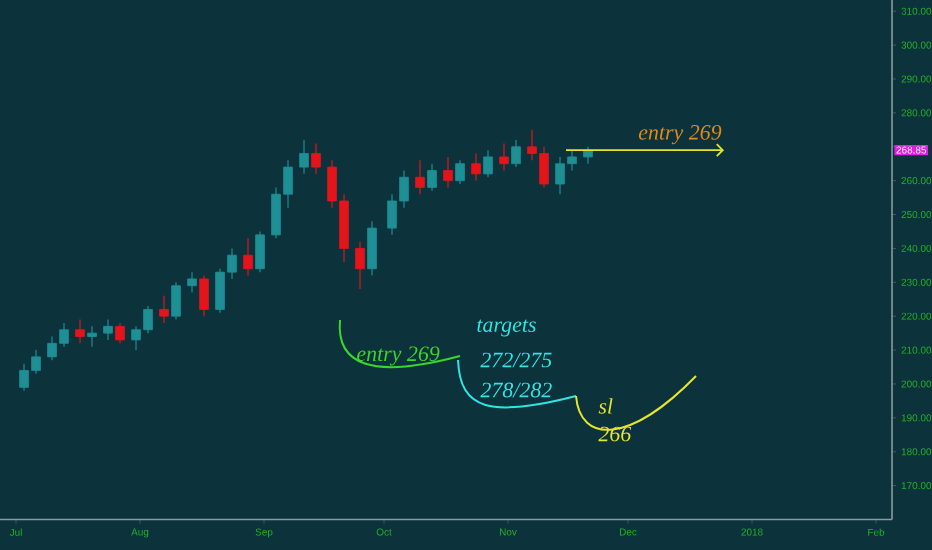 The width and height of the screenshot is (932, 550). Describe the element at coordinates (680, 135) in the screenshot. I see `ref-line-label: entry 269` at that location.